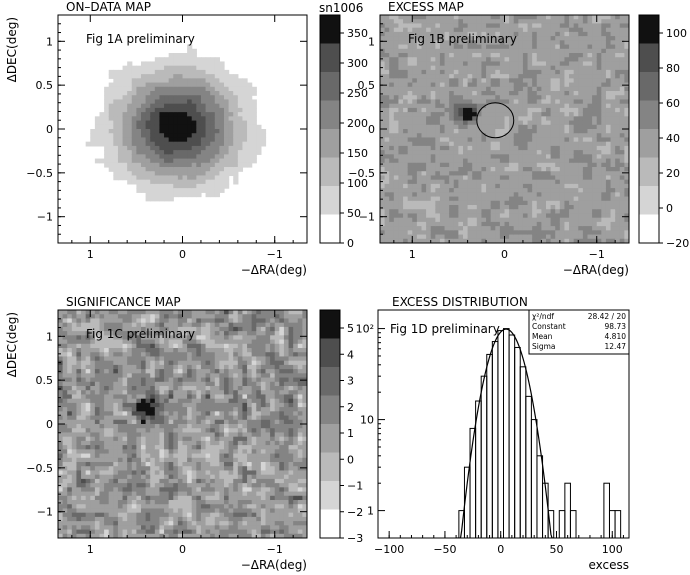 The width and height of the screenshot is (690, 575). I want to click on colorbar-segment, so click(330, 143).